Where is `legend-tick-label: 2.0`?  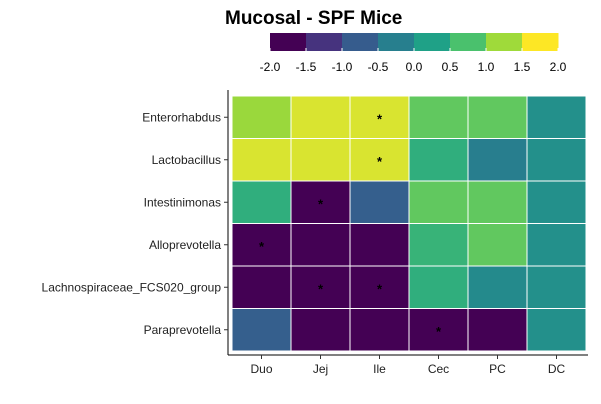 legend-tick-label: 2.0 is located at coordinates (558, 67).